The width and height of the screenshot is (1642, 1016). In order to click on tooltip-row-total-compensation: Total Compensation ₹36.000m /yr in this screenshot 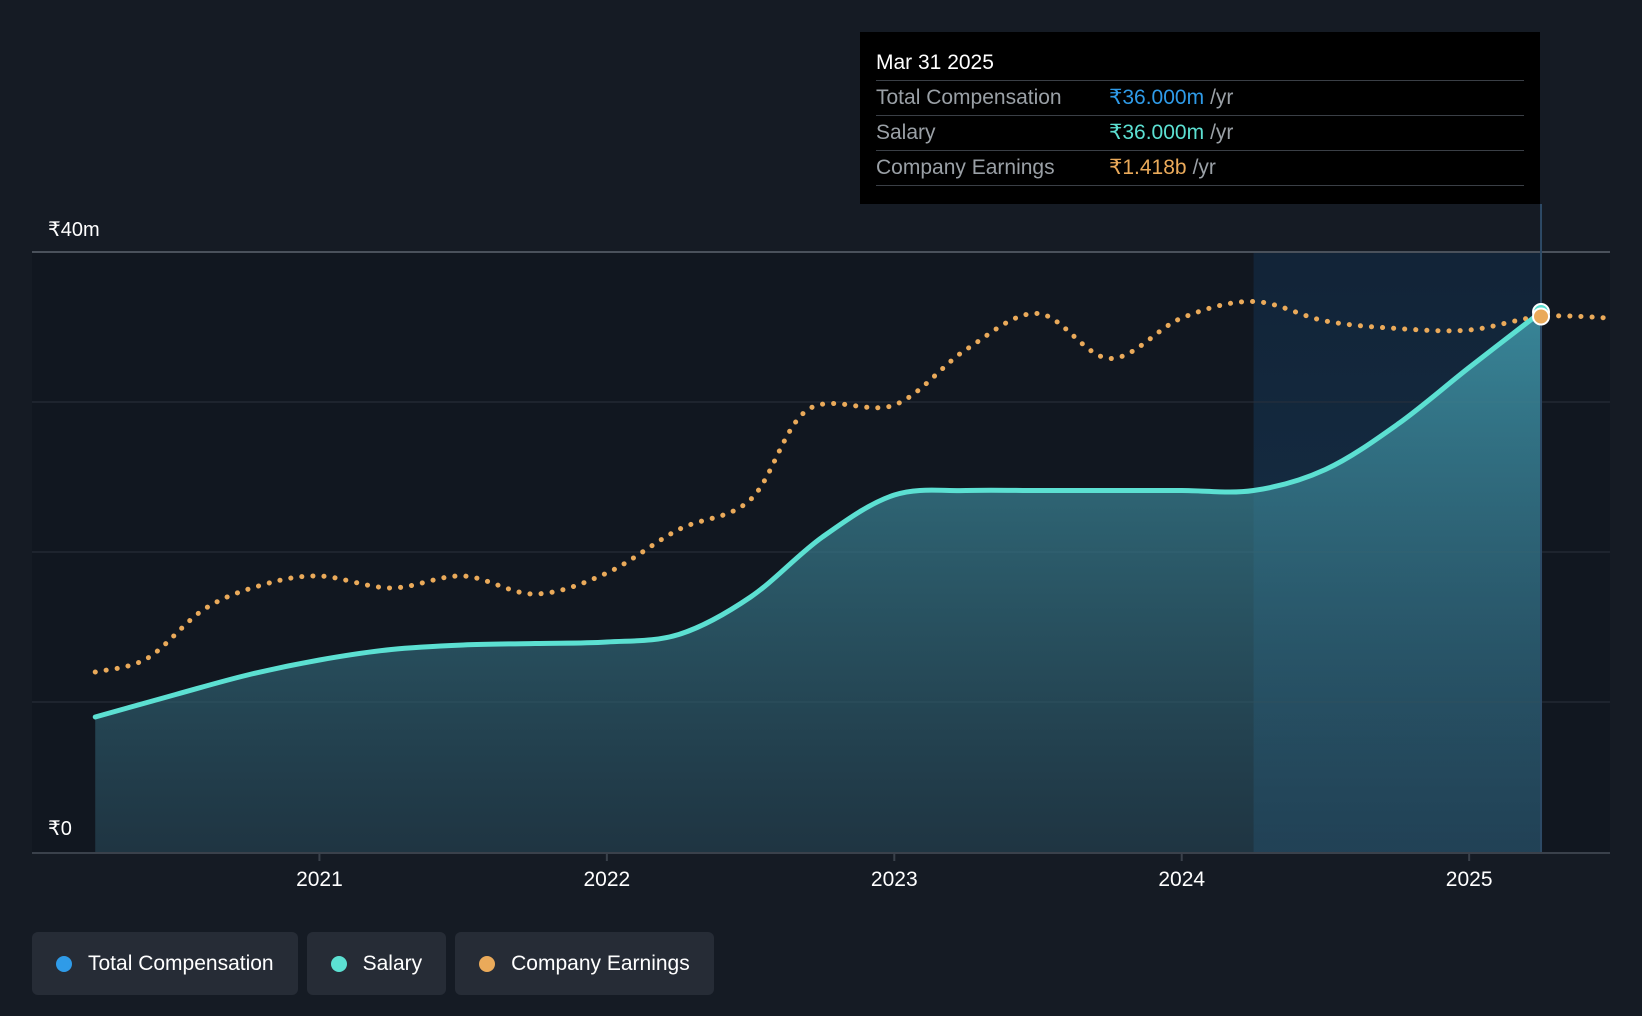, I will do `click(1200, 98)`.